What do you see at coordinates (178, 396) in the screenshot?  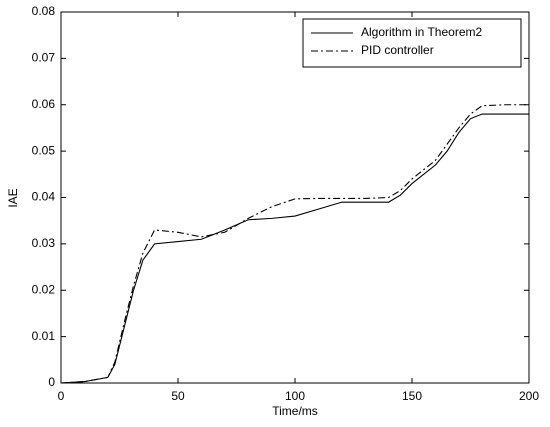 I see `x-tick-label: 50` at bounding box center [178, 396].